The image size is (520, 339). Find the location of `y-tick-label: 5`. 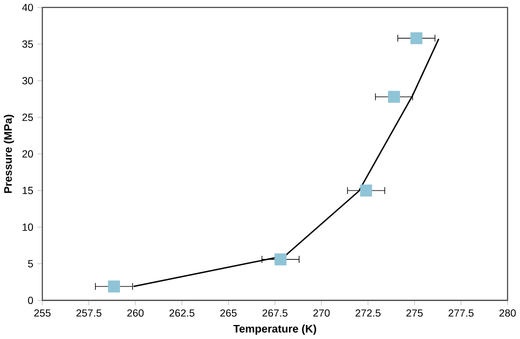

y-tick-label: 5 is located at coordinates (30, 264).